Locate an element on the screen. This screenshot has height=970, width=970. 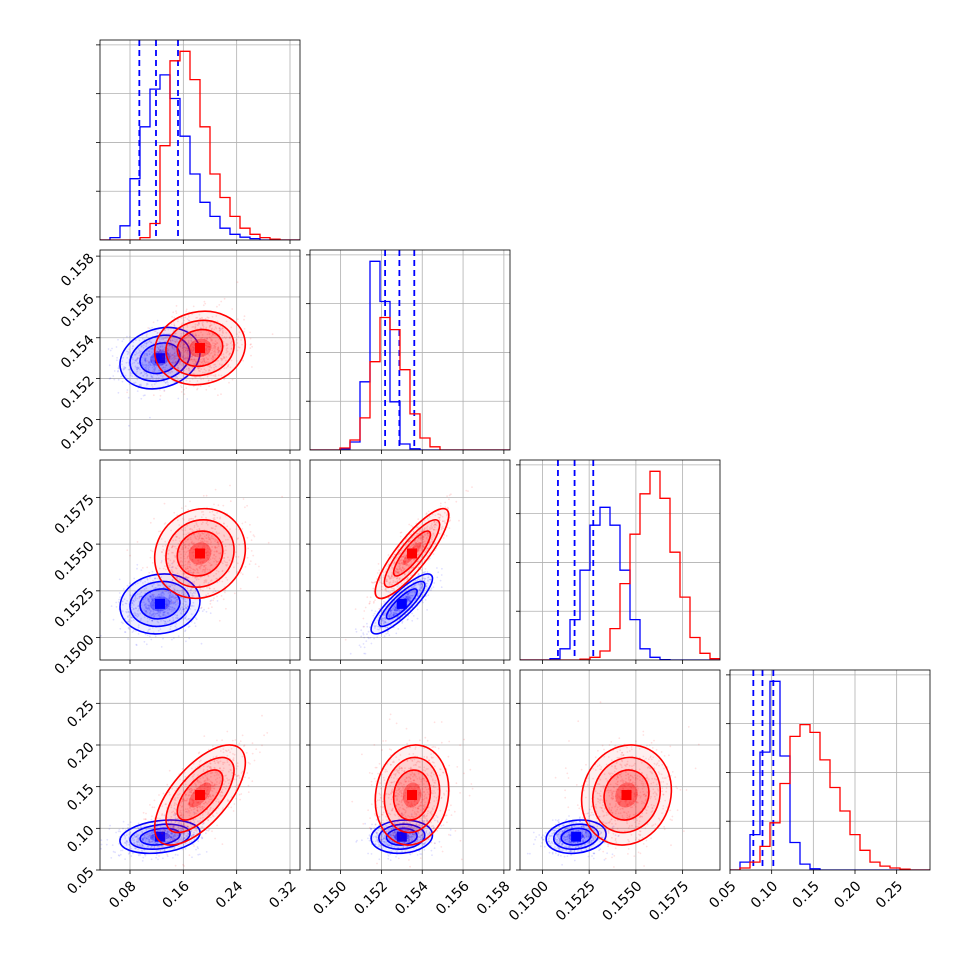
density-peak is located at coordinates (401, 603).